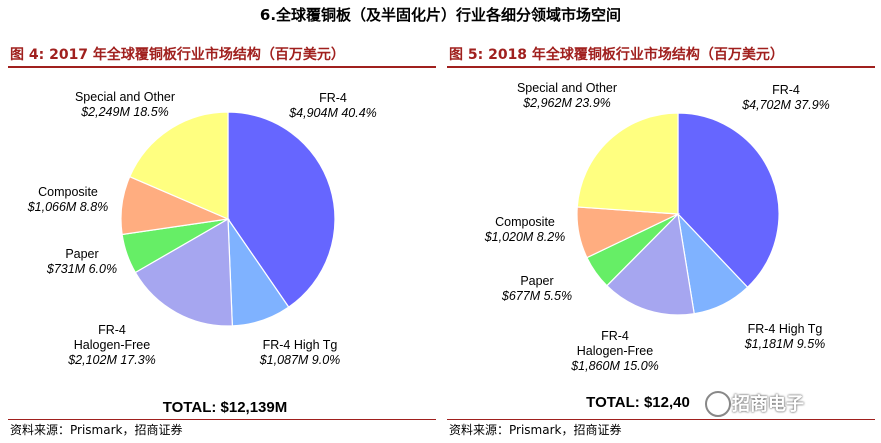 The height and width of the screenshot is (443, 881). I want to click on slice-value-fr-4: $4,702M 37.9%, so click(785, 105).